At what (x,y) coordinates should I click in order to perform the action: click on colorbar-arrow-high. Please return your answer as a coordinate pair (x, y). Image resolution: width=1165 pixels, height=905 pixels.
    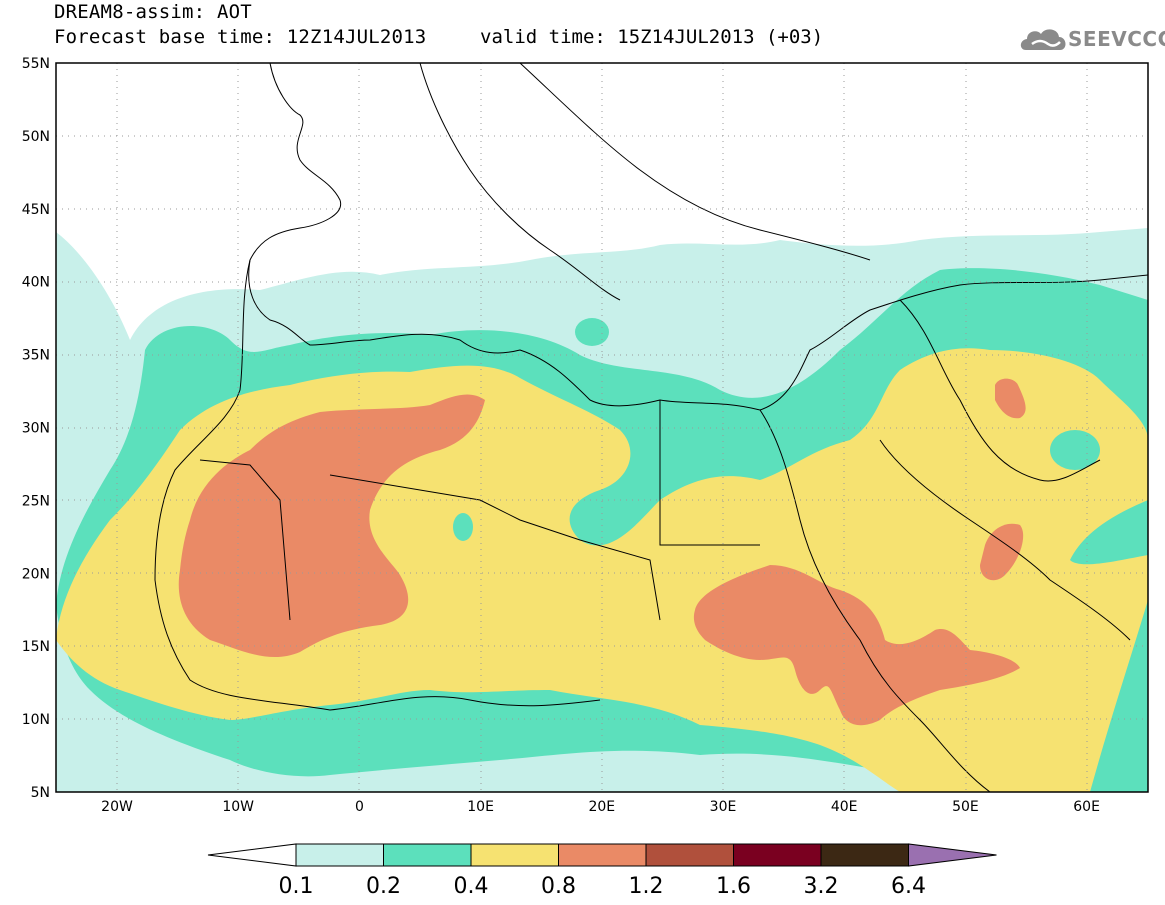
    Looking at the image, I should click on (952, 855).